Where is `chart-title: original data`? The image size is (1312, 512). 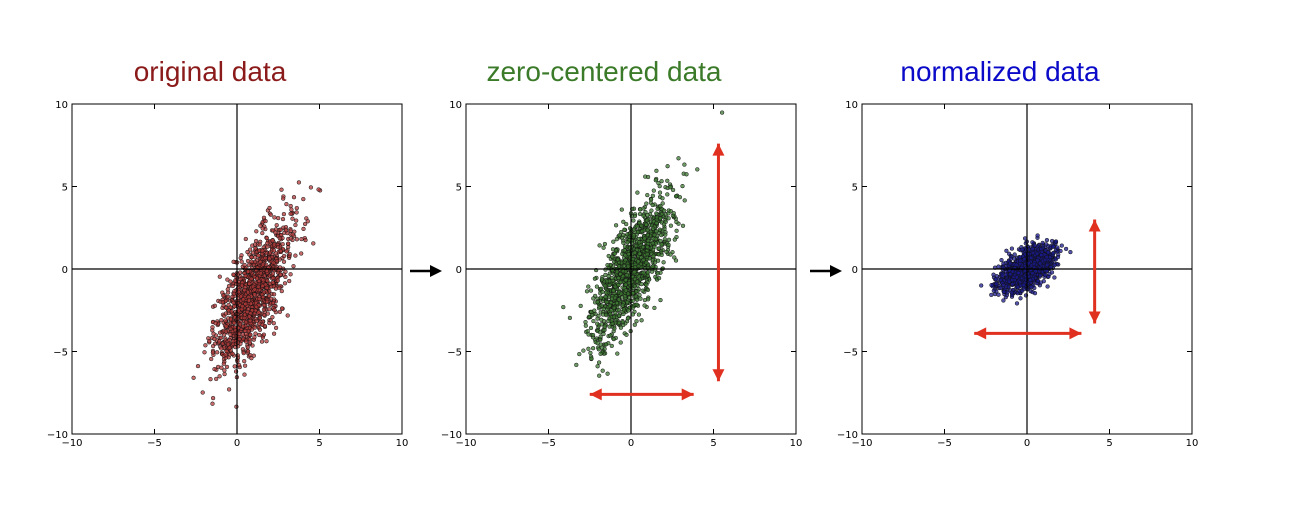 chart-title: original data is located at coordinates (210, 71).